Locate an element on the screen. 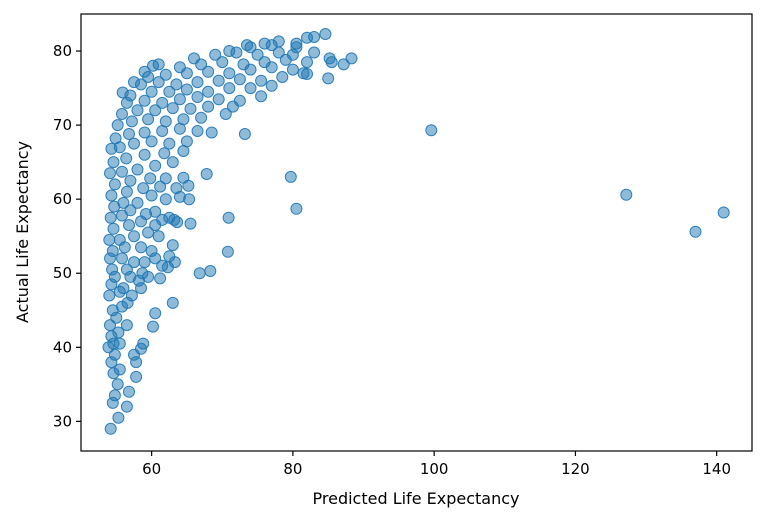 The height and width of the screenshot is (523, 764). y-axis-ticks: 30 40 50 60 70 80 is located at coordinates (67, 236).